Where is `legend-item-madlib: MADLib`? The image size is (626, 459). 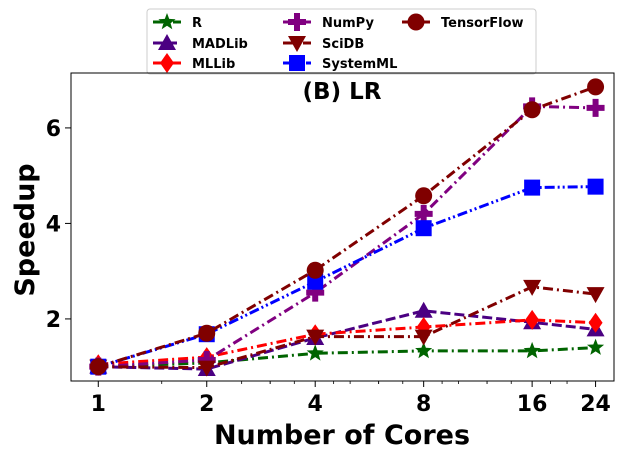 legend-item-madlib: MADLib is located at coordinates (200, 43).